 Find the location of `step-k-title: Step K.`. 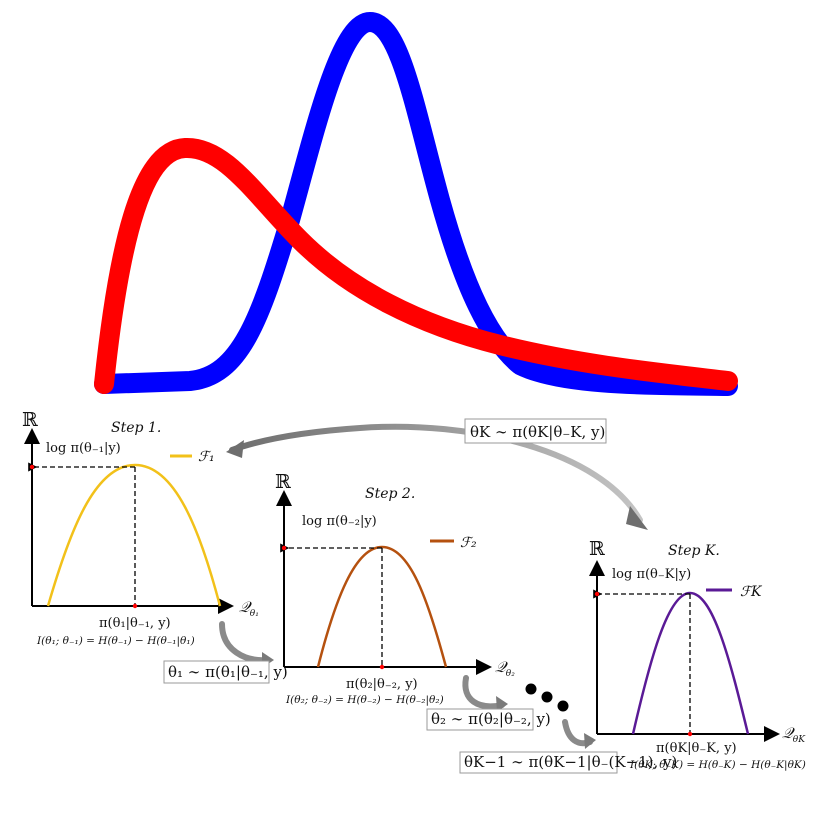

step-k-title: Step K. is located at coordinates (694, 551).